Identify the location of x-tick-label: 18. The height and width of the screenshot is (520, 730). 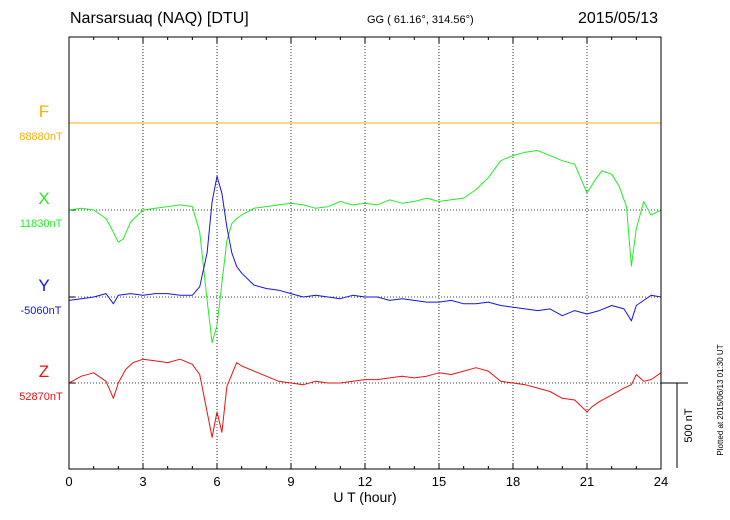
(513, 481).